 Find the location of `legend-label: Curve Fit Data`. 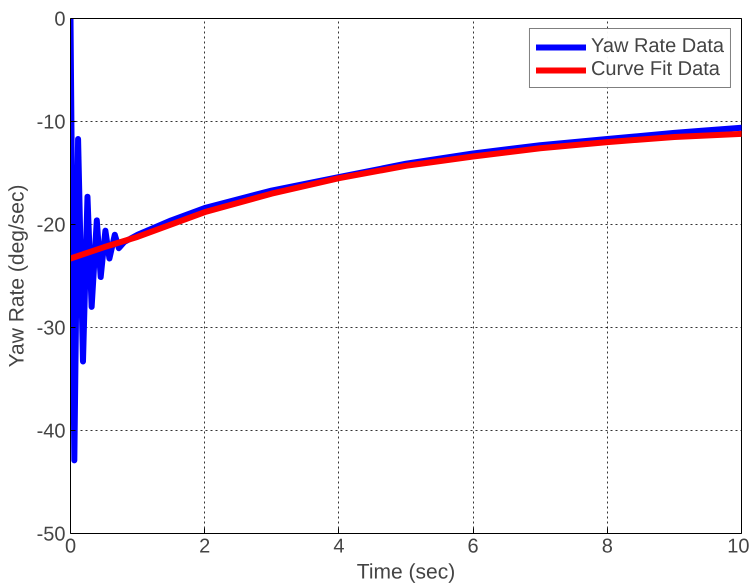

legend-label: Curve Fit Data is located at coordinates (655, 69).